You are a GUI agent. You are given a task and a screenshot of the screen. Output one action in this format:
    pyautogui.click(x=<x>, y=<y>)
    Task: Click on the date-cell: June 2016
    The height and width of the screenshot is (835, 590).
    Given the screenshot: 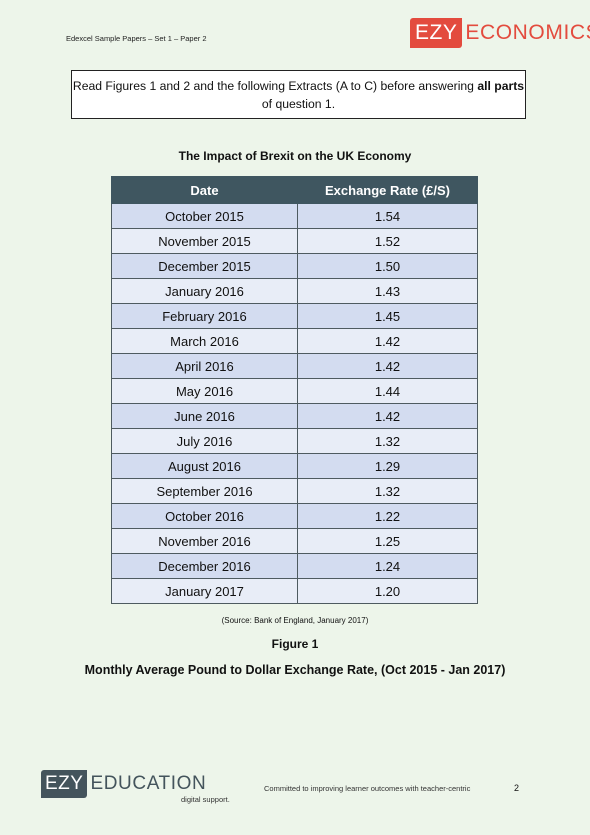 What is the action you would take?
    pyautogui.click(x=204, y=416)
    